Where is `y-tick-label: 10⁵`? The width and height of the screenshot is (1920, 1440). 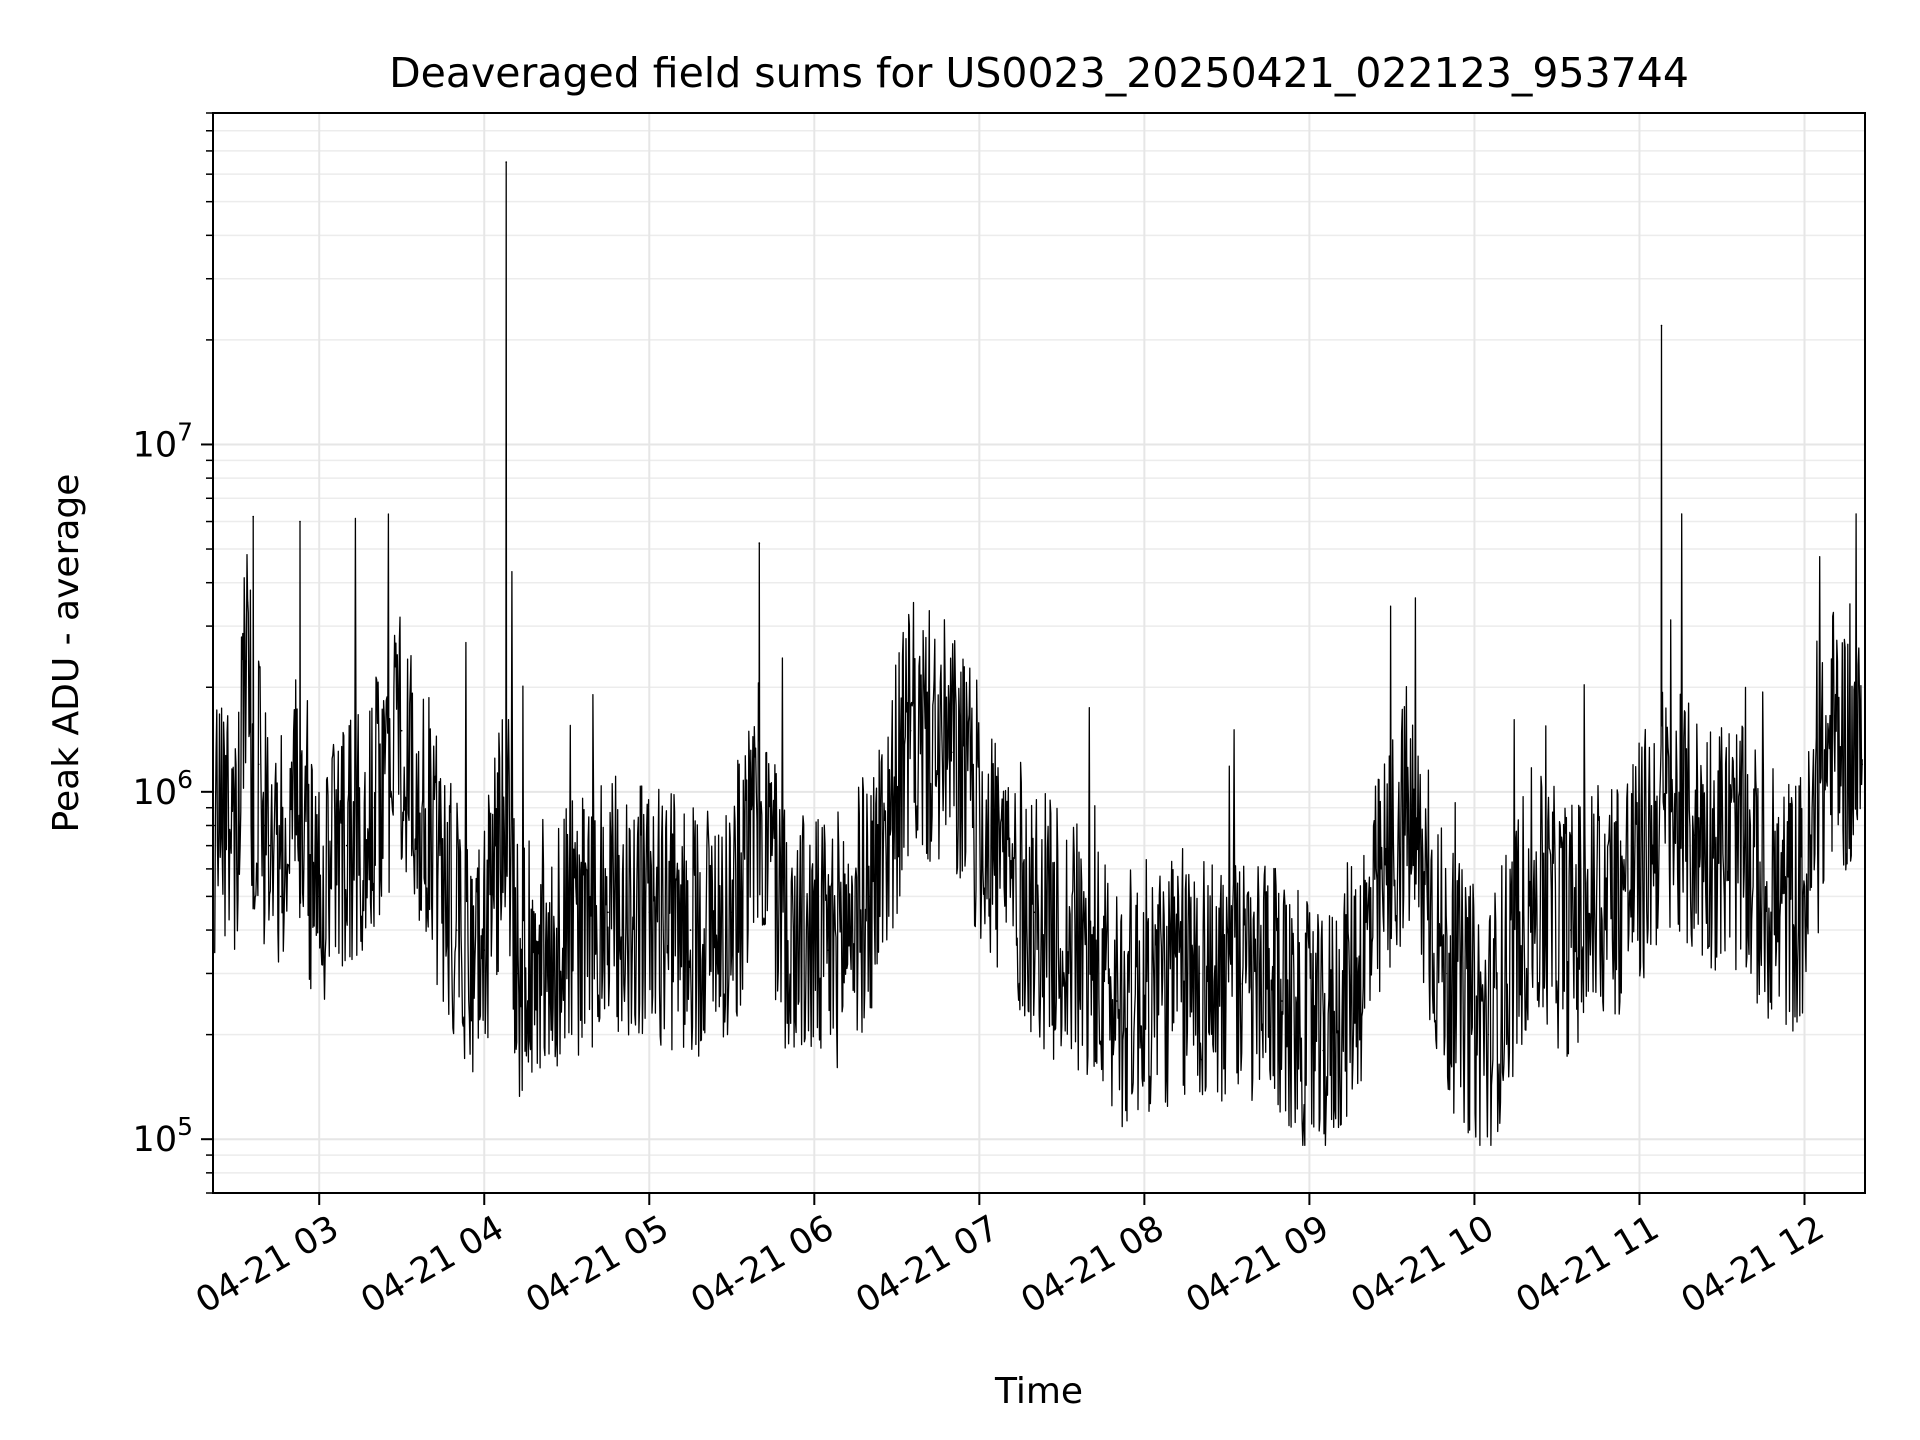 y-tick-label: 10⁵ is located at coordinates (163, 1136).